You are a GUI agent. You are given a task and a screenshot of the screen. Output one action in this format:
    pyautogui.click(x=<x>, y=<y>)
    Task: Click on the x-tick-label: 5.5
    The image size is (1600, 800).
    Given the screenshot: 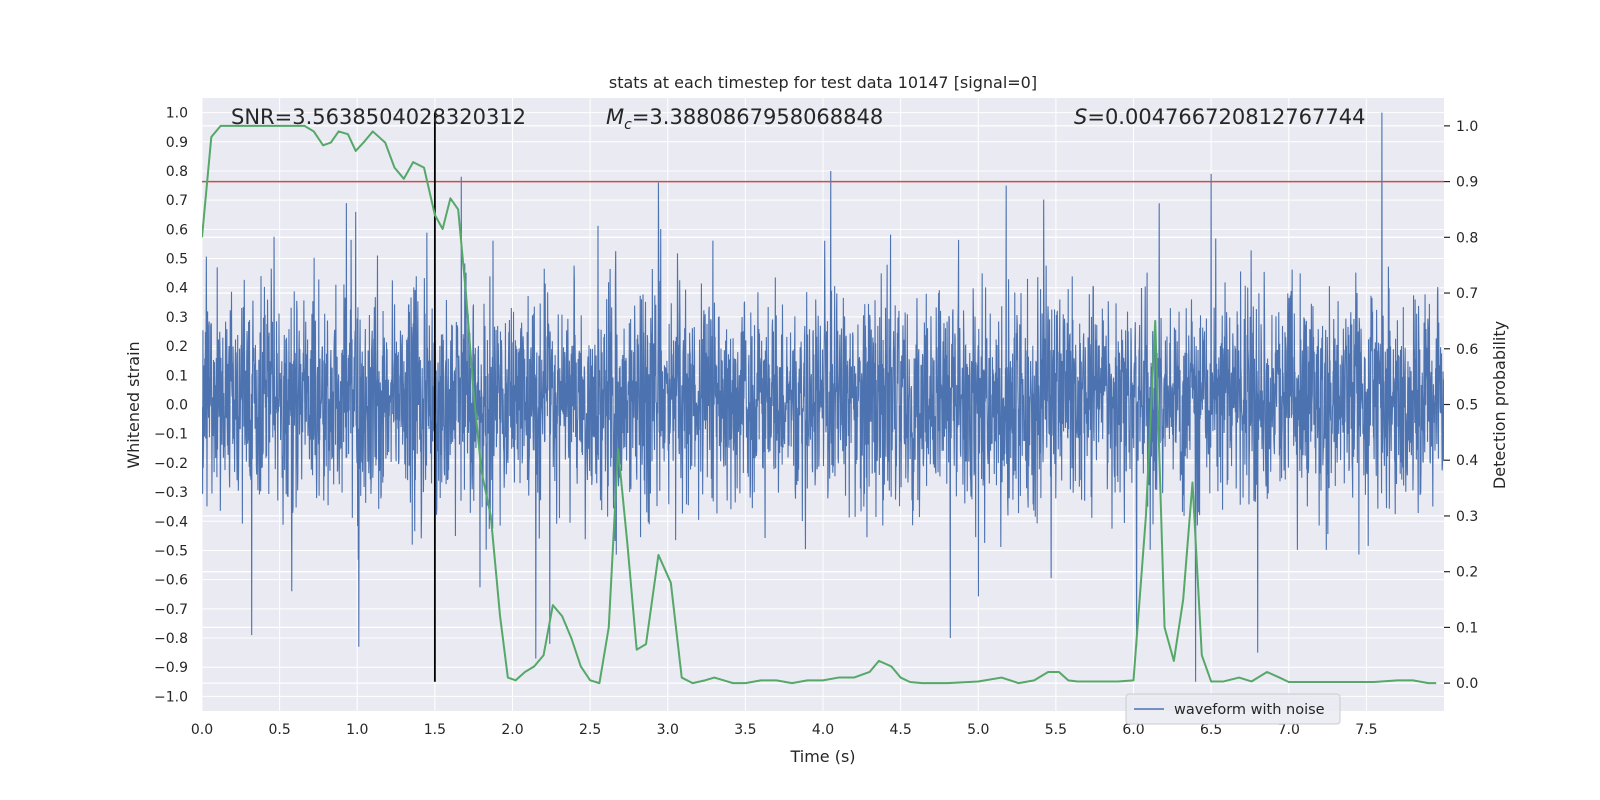 What is the action you would take?
    pyautogui.click(x=1056, y=730)
    